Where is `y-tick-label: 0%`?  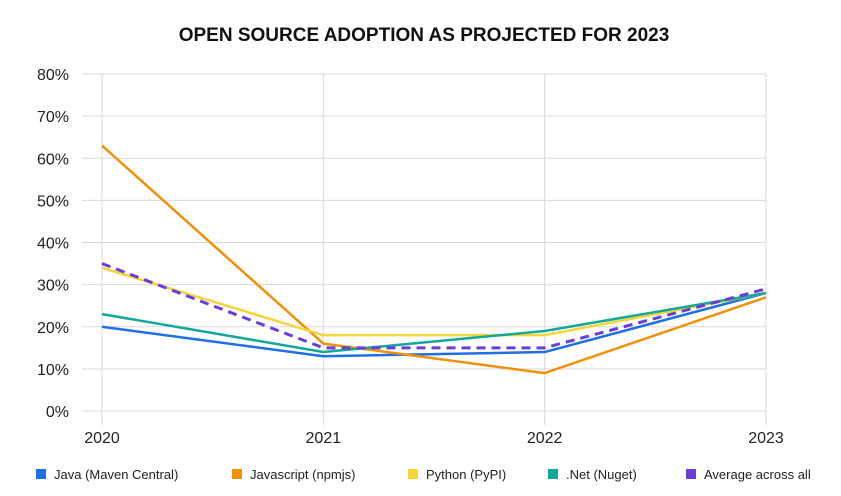 y-tick-label: 0% is located at coordinates (57, 412).